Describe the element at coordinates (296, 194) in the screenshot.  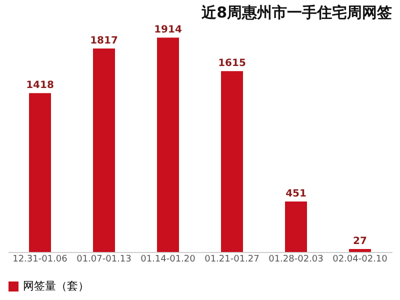
I see `data-label: 451` at that location.